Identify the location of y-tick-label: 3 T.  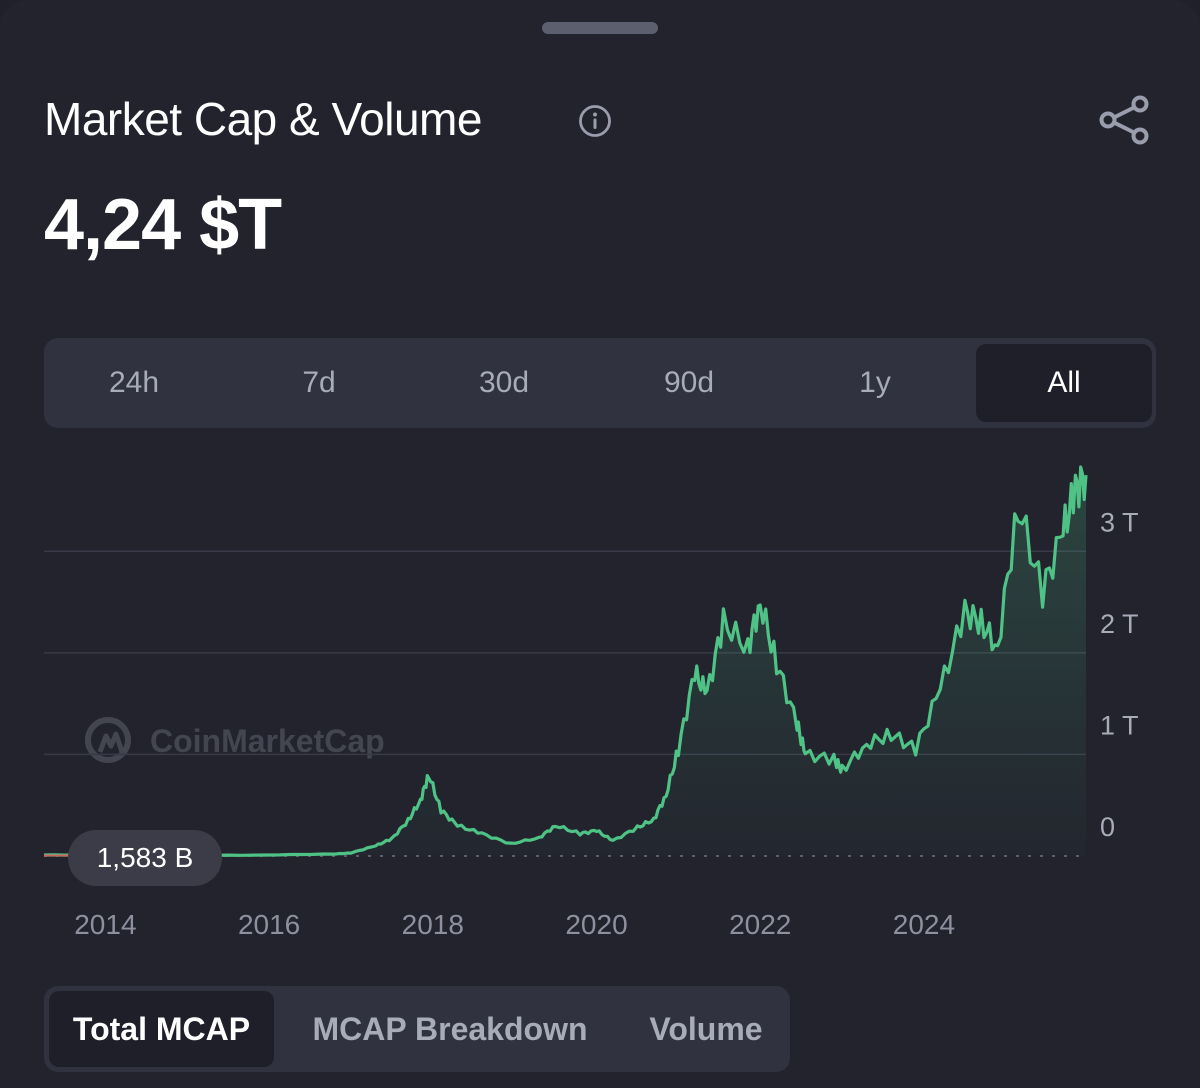
(1119, 522).